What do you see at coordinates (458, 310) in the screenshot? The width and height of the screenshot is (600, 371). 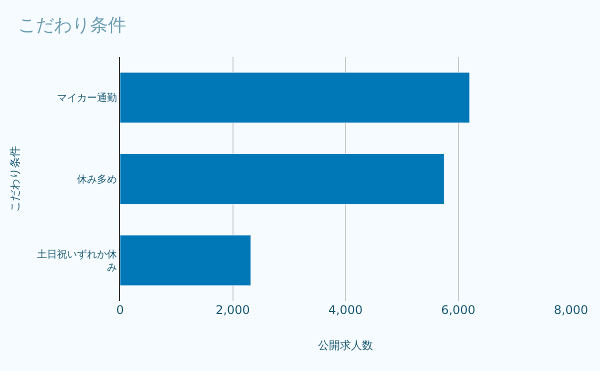 I see `x-tick-label: 6,000` at bounding box center [458, 310].